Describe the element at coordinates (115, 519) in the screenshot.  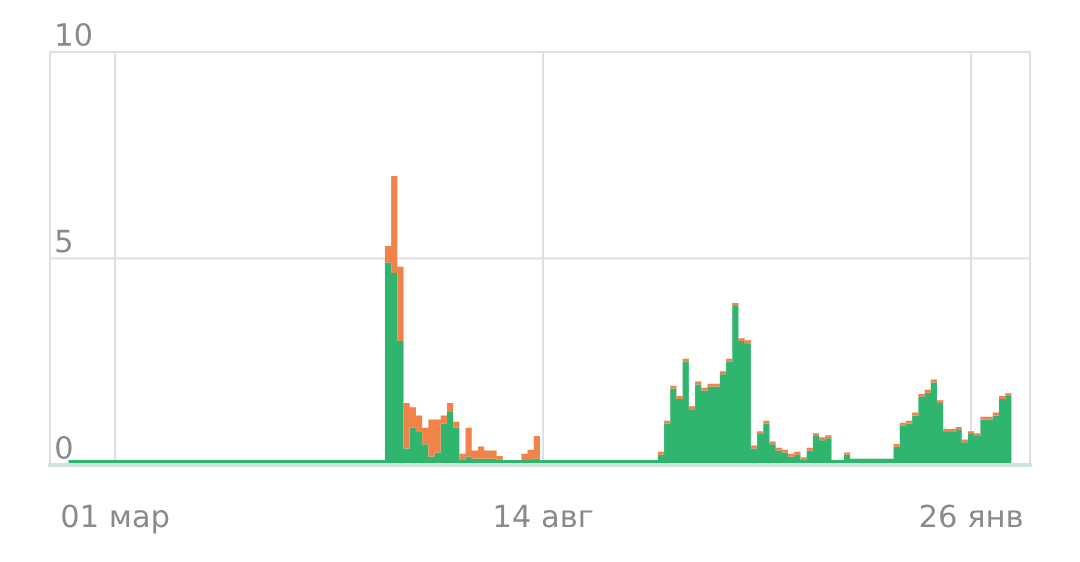
I see `x-tick-label: 01 мар` at that location.